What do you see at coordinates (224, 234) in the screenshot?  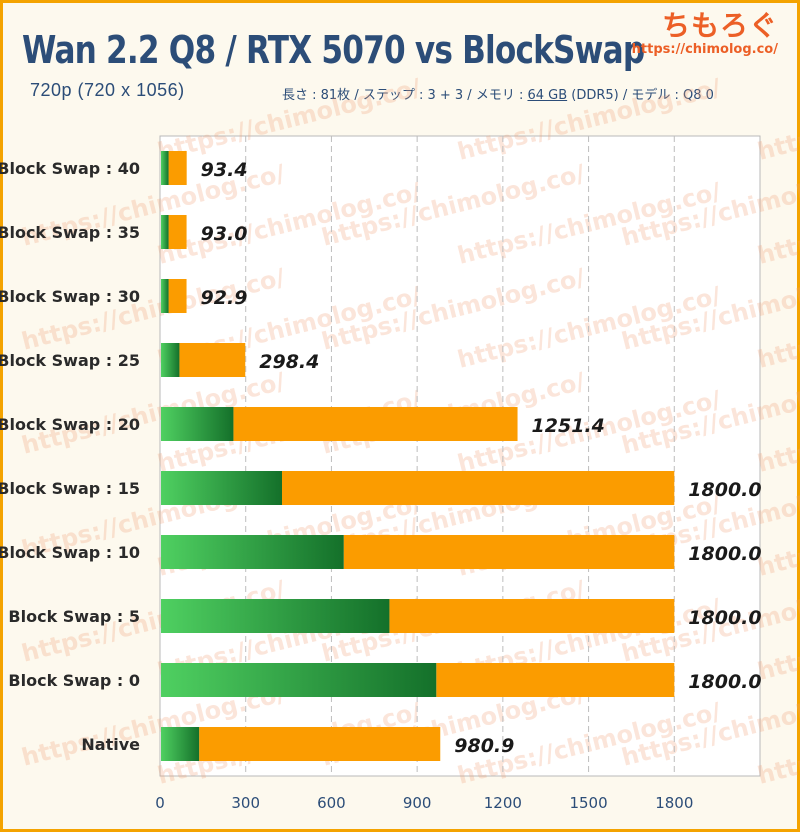 I see `data-label: 93.0` at bounding box center [224, 234].